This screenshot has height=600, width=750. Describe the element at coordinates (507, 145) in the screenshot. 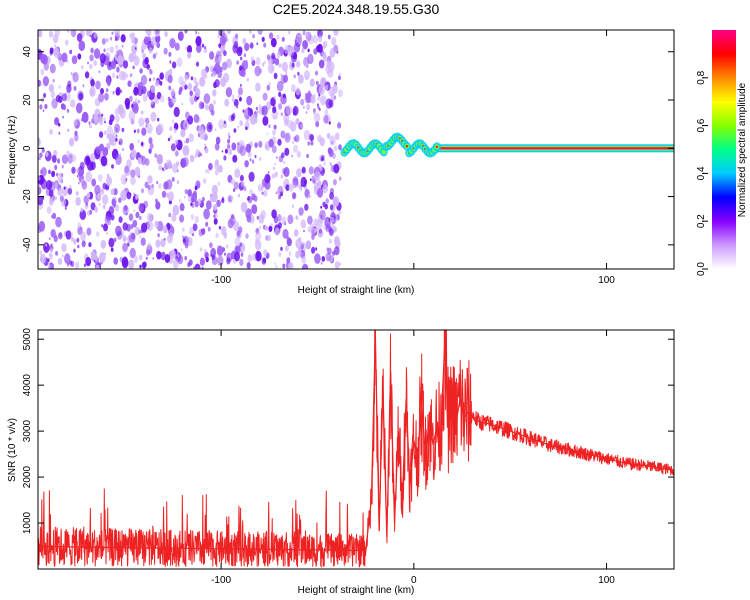

I see `spectrogram-signal-band` at that location.